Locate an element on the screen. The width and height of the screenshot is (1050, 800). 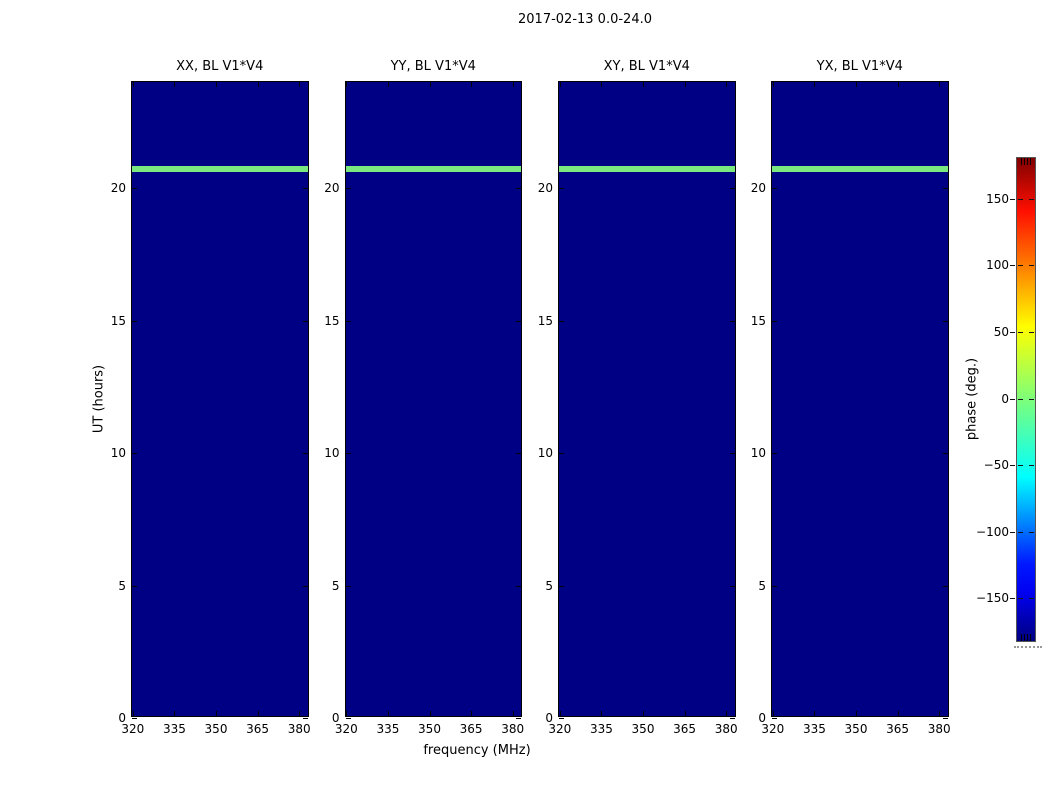
panel-title: XY, BL V1*V4 is located at coordinates (646, 66).